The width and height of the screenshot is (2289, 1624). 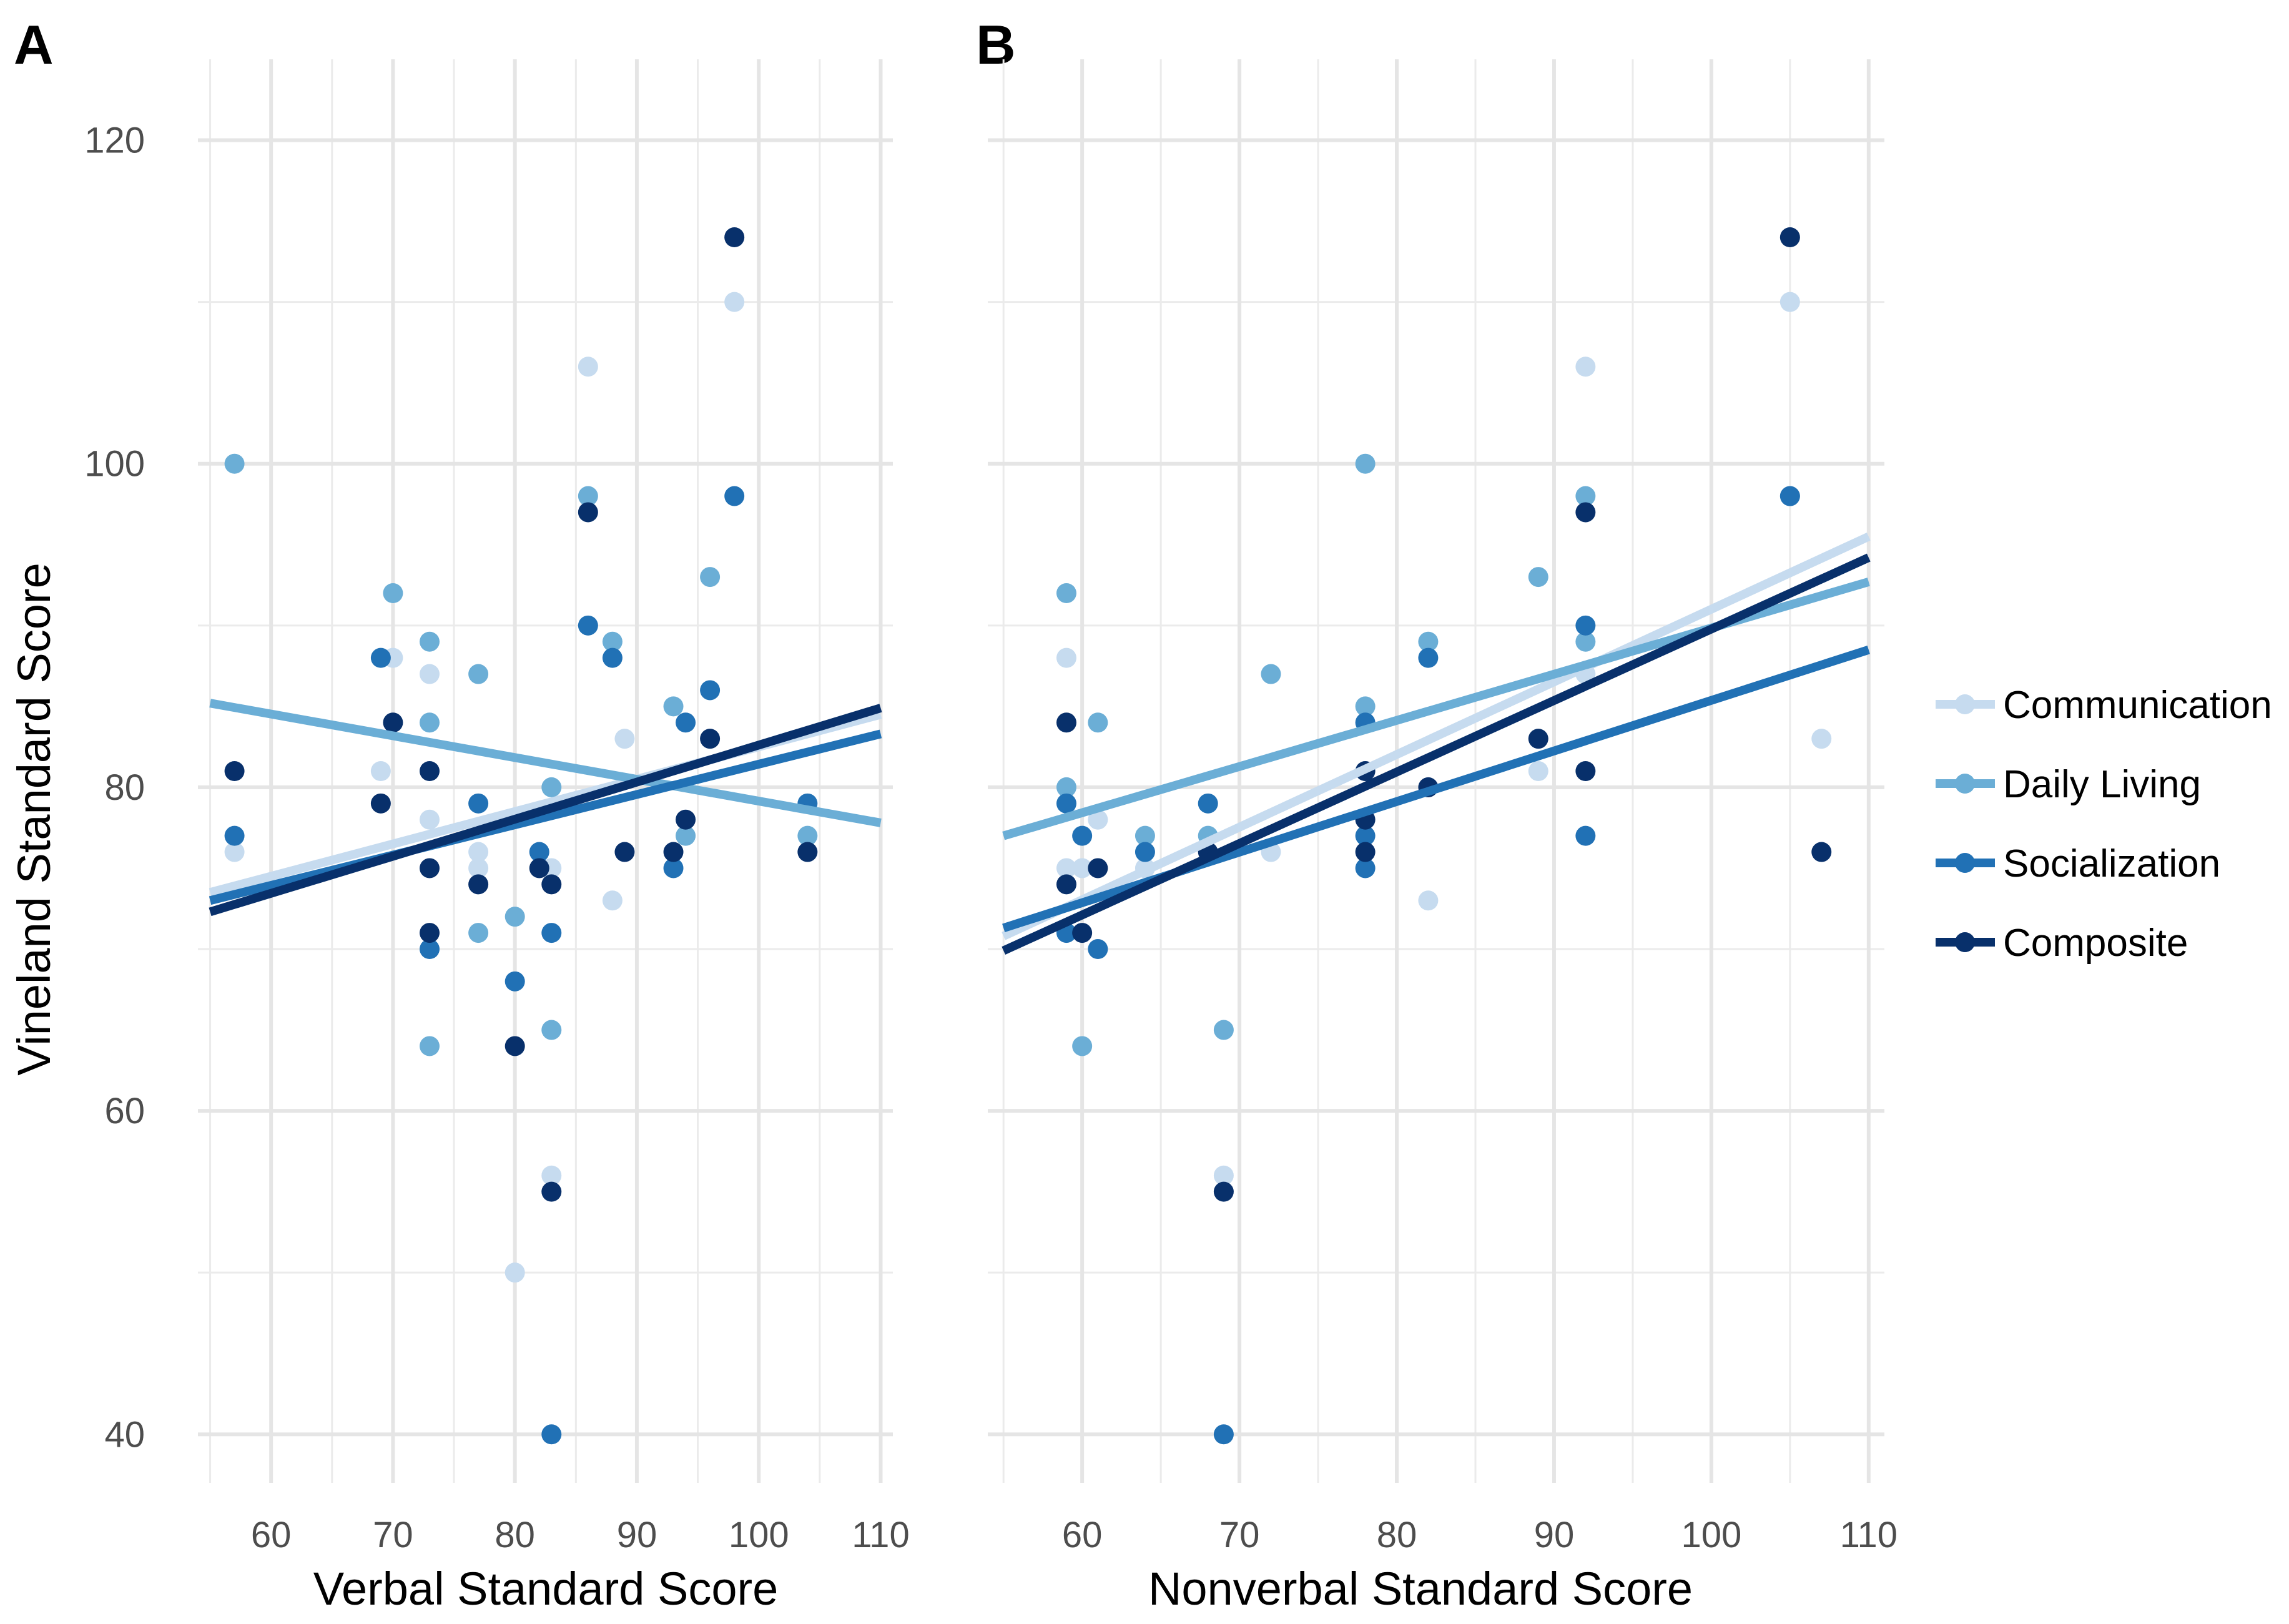 What do you see at coordinates (996, 45) in the screenshot?
I see `panel-tag-b: B` at bounding box center [996, 45].